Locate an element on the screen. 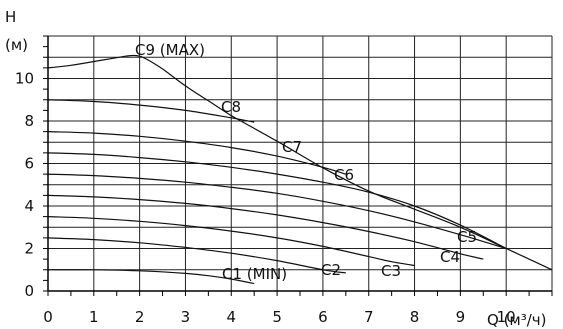 The width and height of the screenshot is (563, 329). x-axis-label: Q (м³/ч) is located at coordinates (517, 320).